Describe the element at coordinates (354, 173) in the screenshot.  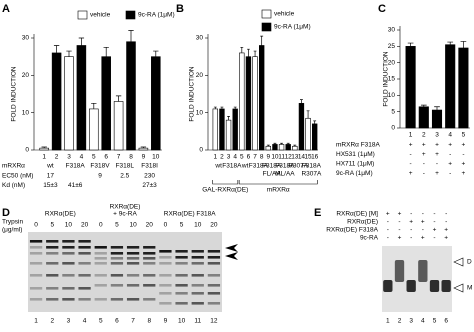
I see `row-label: 9c-RA (1μM)` at that location.